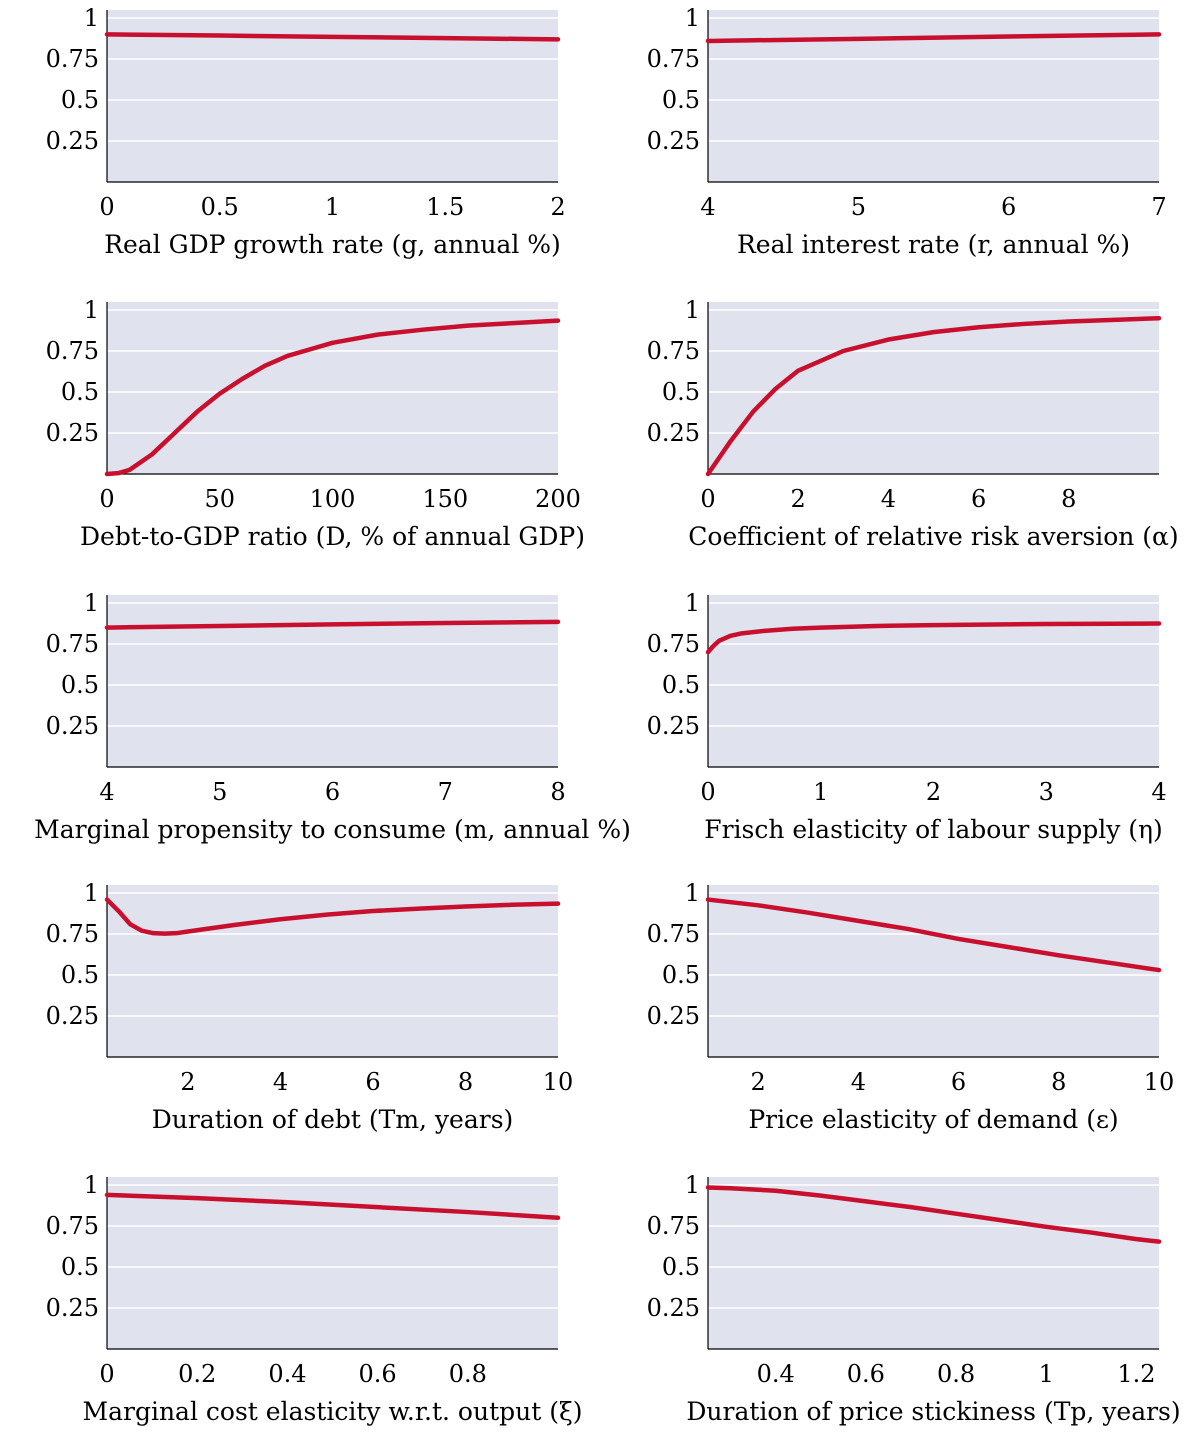  What do you see at coordinates (220, 207) in the screenshot?
I see `x-tick-label: 0.5` at bounding box center [220, 207].